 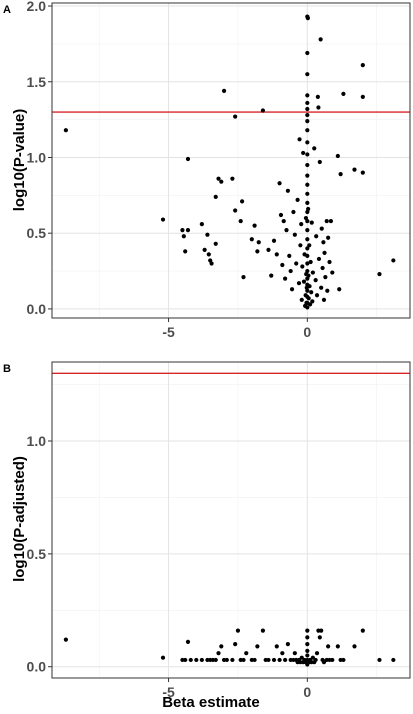 I want to click on panel-label: A, so click(x=7, y=10).